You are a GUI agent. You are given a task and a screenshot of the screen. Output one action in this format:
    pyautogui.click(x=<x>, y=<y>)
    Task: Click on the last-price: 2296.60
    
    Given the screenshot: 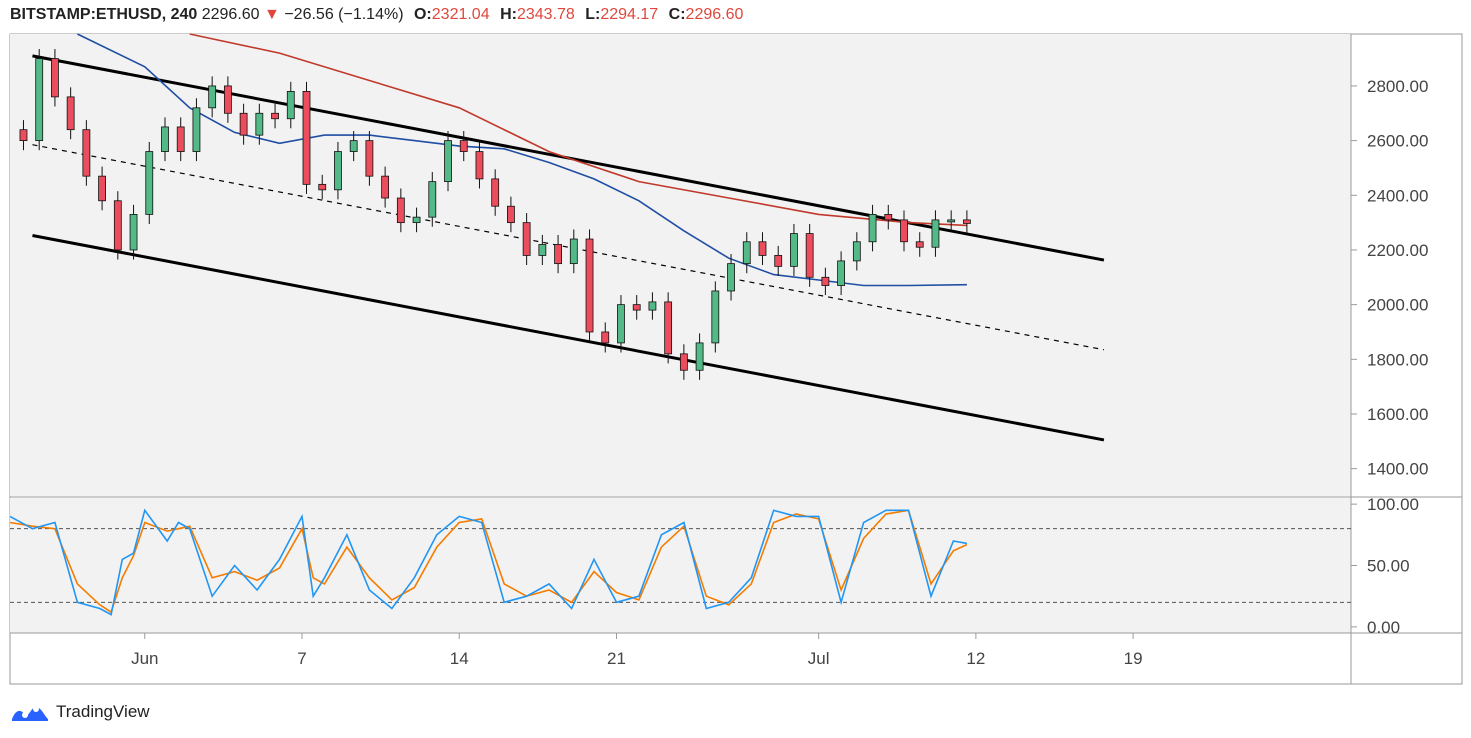 What is the action you would take?
    pyautogui.click(x=230, y=14)
    